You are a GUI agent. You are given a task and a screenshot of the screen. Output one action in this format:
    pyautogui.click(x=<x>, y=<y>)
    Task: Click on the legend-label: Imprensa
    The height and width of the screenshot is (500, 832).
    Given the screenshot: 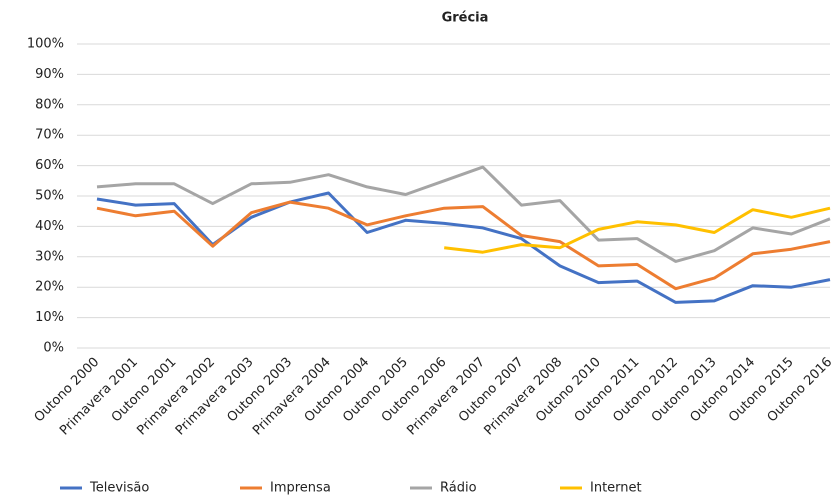 What is the action you would take?
    pyautogui.click(x=300, y=488)
    